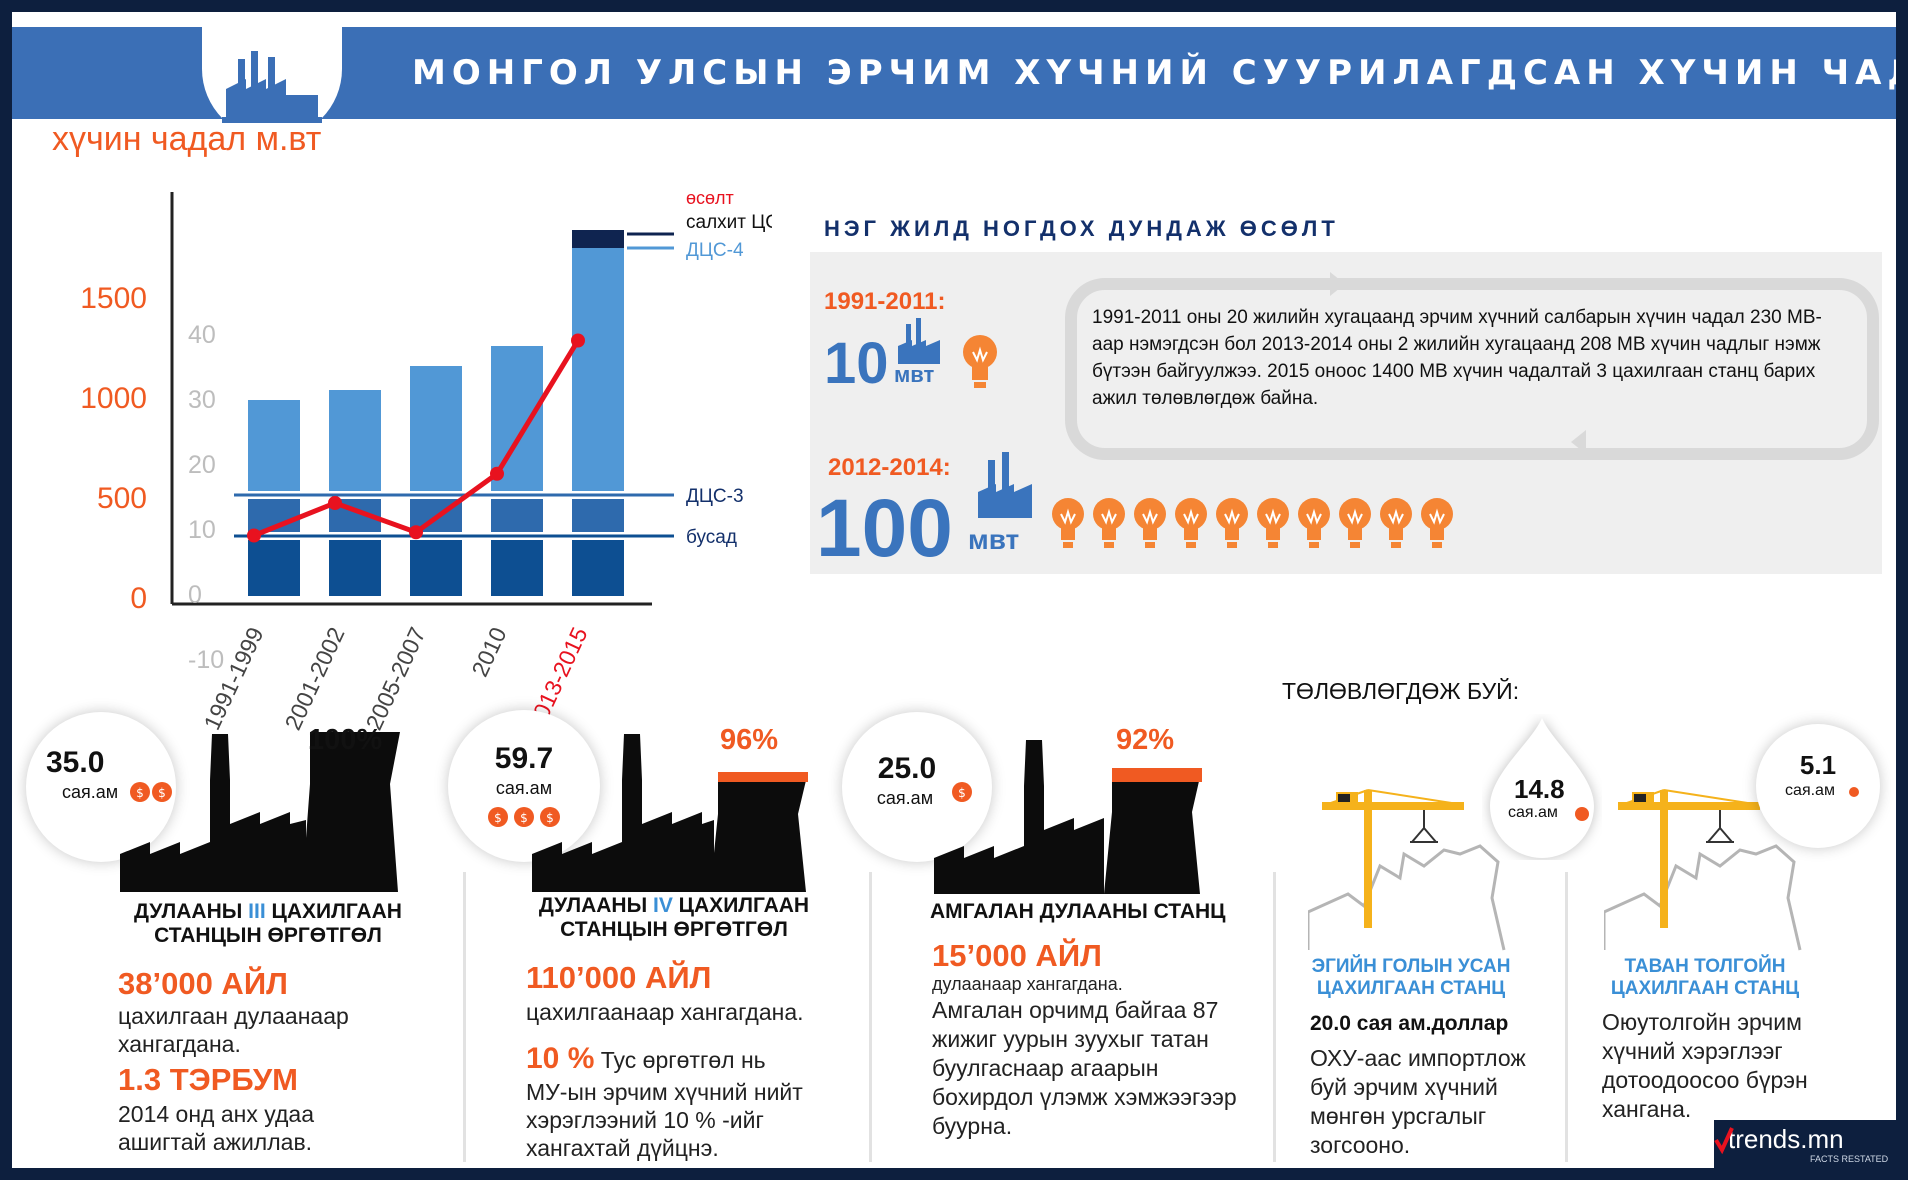 The width and height of the screenshot is (1908, 1180). I want to click on cost-circle: 35.0 сая.ам $ $, so click(101, 787).